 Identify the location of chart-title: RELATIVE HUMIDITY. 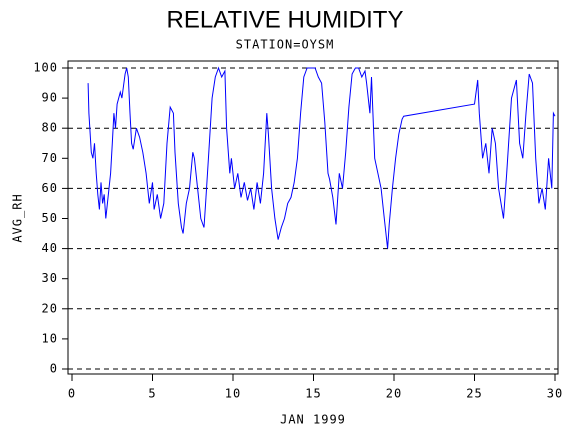
(285, 19).